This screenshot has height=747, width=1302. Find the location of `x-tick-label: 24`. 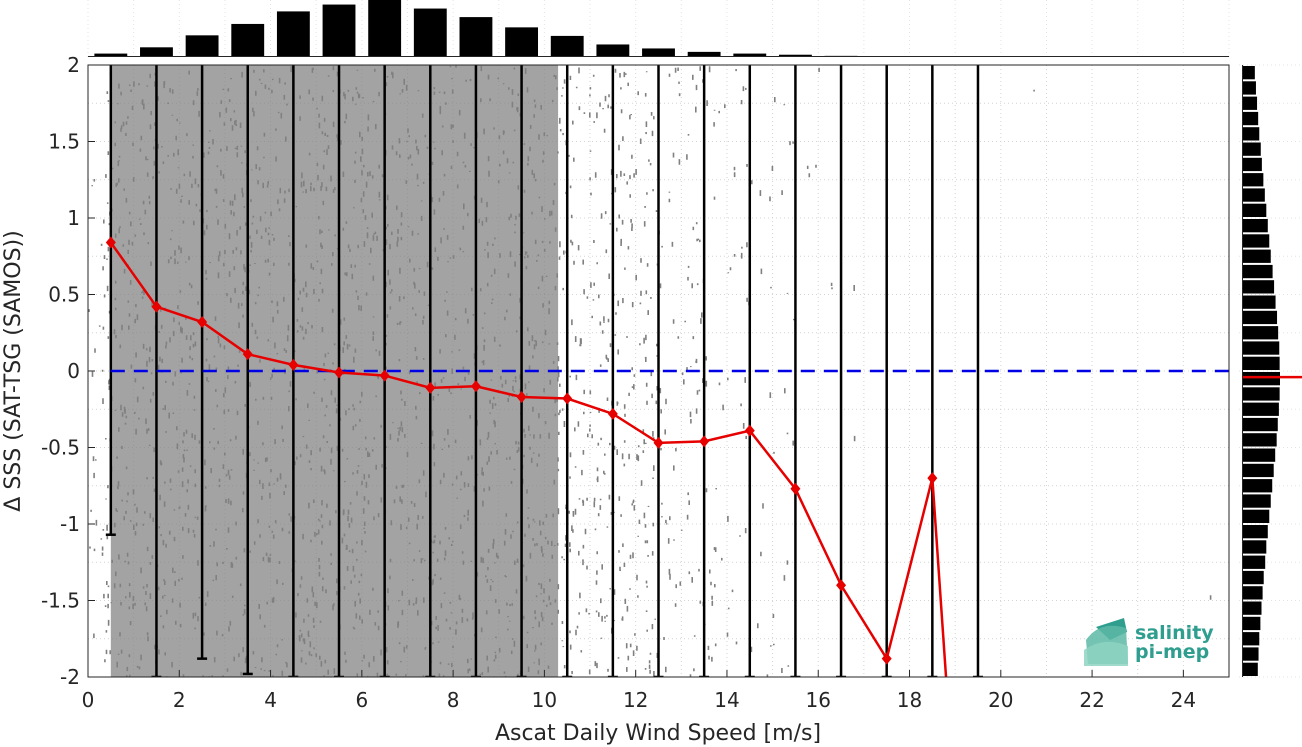

x-tick-label: 24 is located at coordinates (1183, 700).